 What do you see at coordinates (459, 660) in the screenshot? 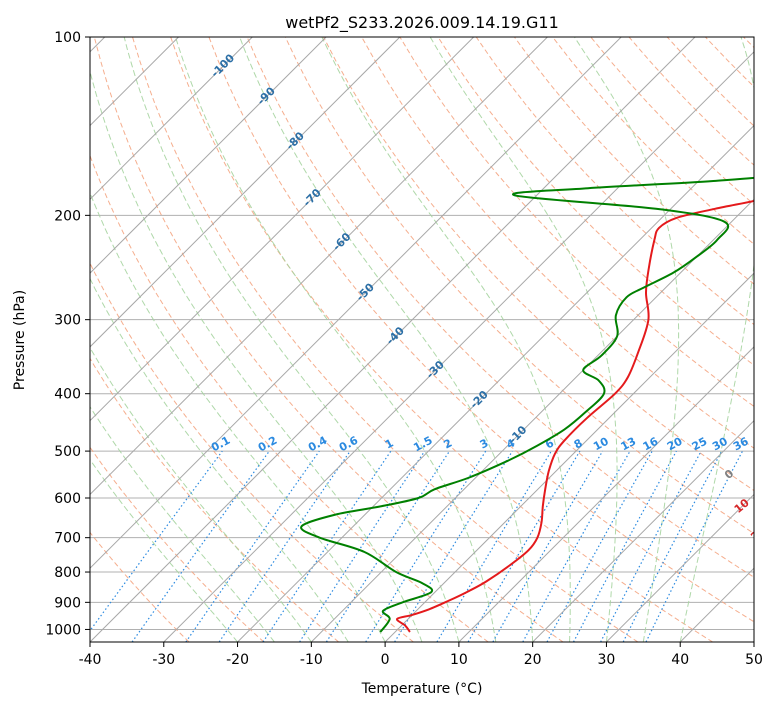
I see `x-tick-label: 10` at bounding box center [459, 660].